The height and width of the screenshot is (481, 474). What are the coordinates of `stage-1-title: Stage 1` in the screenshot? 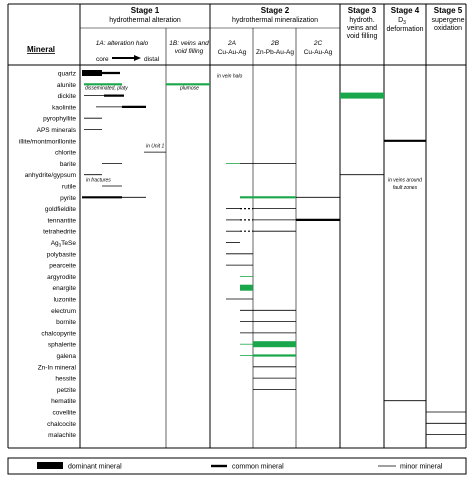 It's located at (145, 10).